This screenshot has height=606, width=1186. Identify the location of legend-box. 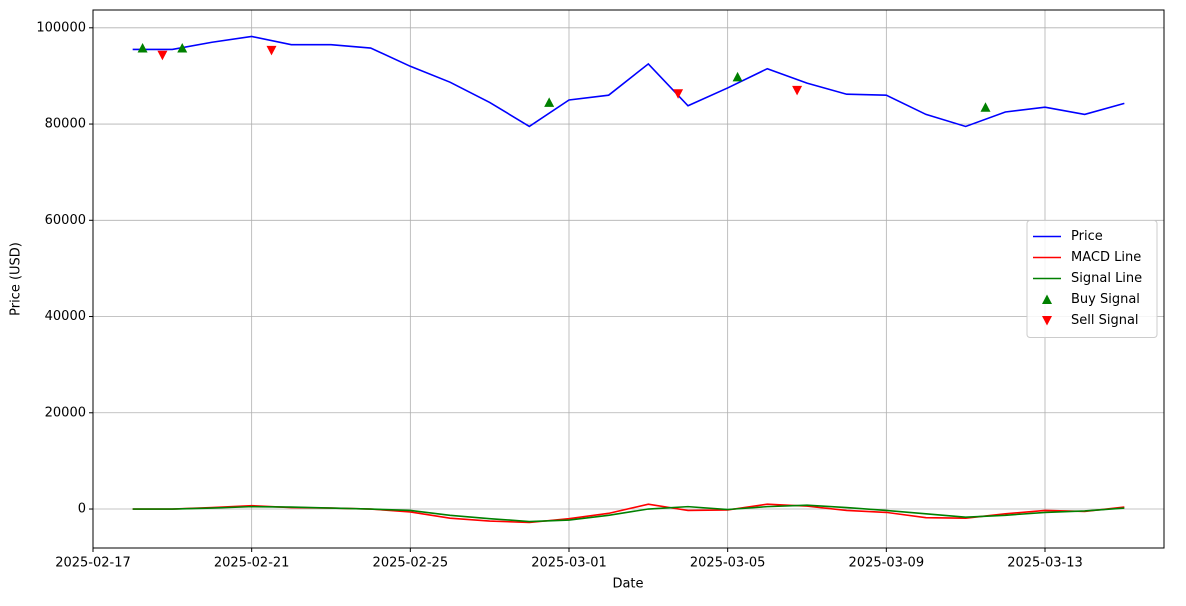
(1092, 279).